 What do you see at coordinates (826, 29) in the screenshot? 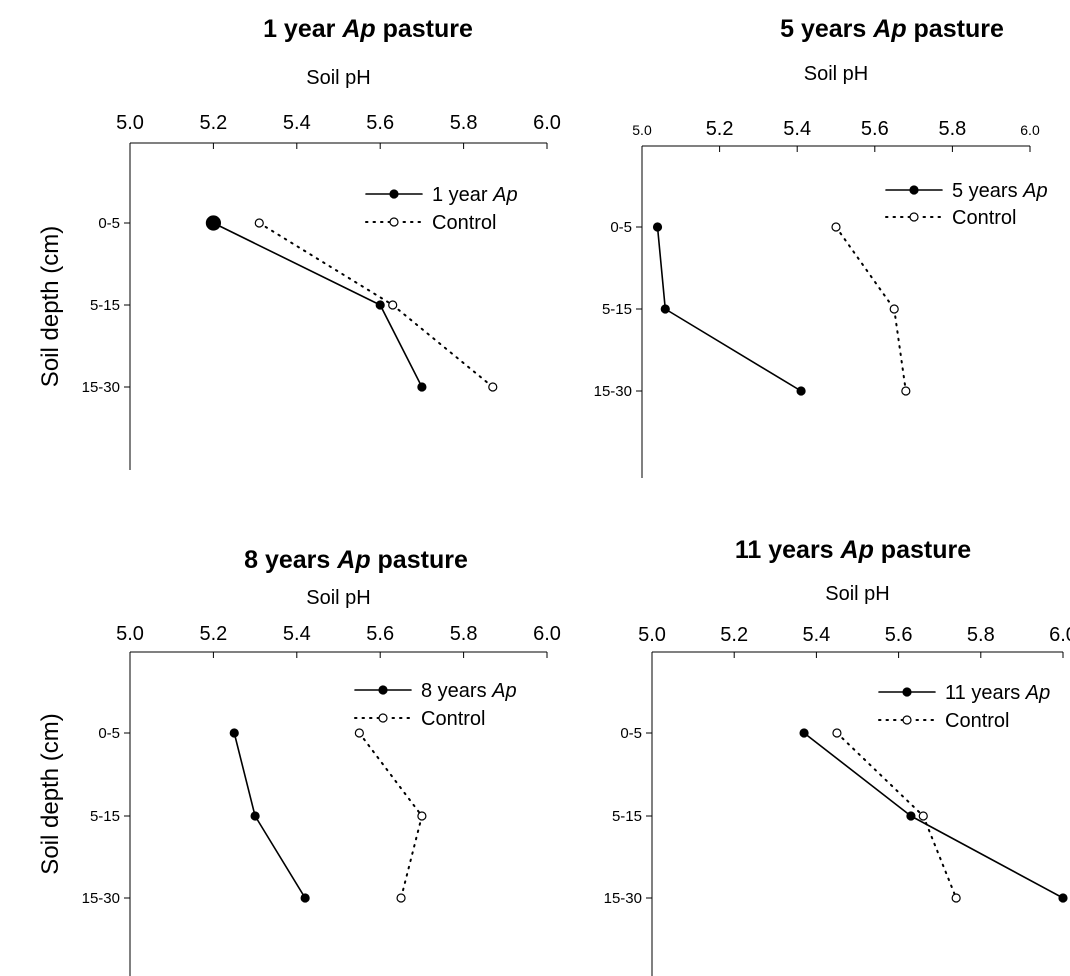
I see `chart-title-part: 5 years` at bounding box center [826, 29].